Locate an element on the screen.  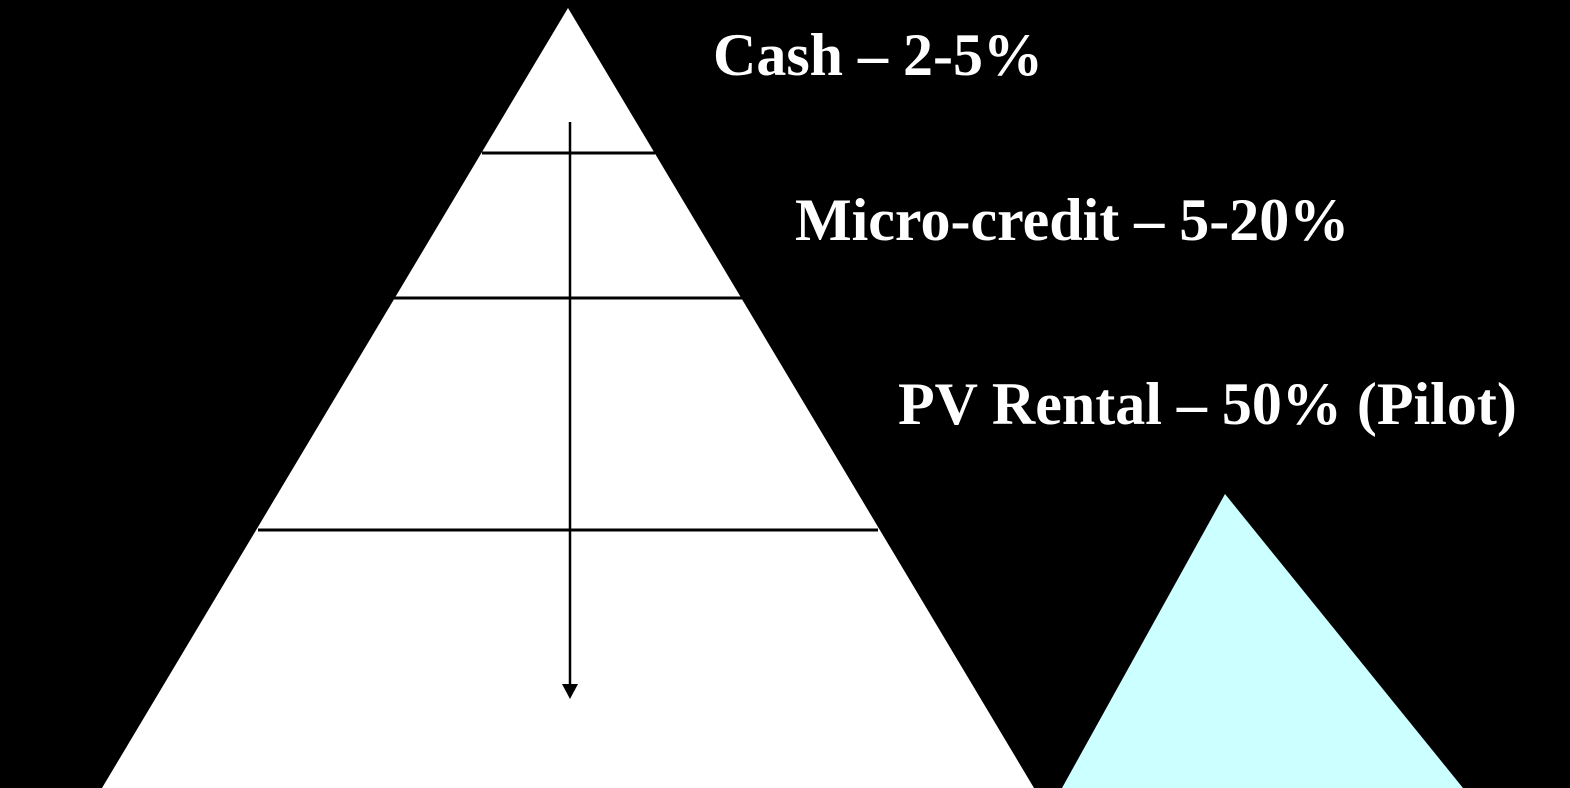
tier-label: PV Rental – 50% (Pilot) is located at coordinates (1207, 404).